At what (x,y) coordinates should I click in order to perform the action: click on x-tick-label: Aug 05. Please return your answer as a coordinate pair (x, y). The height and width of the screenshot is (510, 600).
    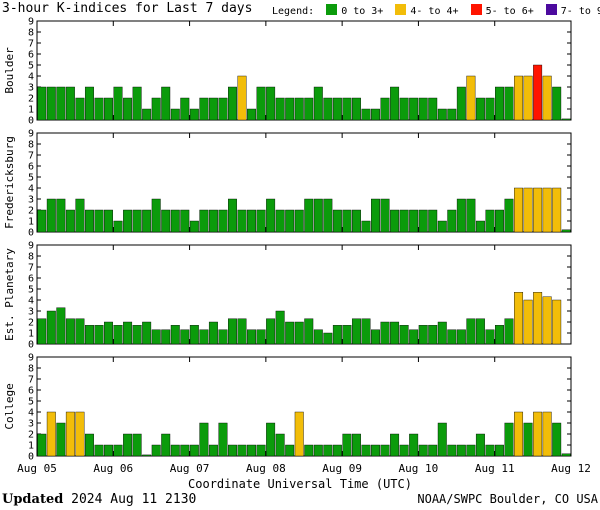
    Looking at the image, I should click on (37, 468).